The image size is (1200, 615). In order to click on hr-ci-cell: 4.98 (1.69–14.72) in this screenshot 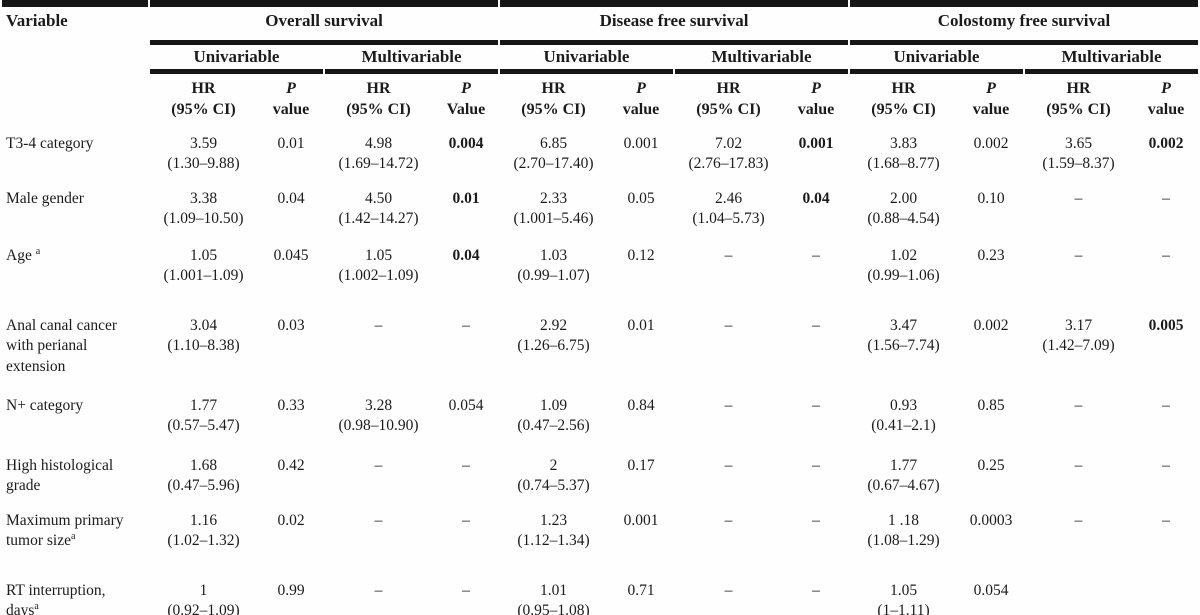, I will do `click(378, 154)`.